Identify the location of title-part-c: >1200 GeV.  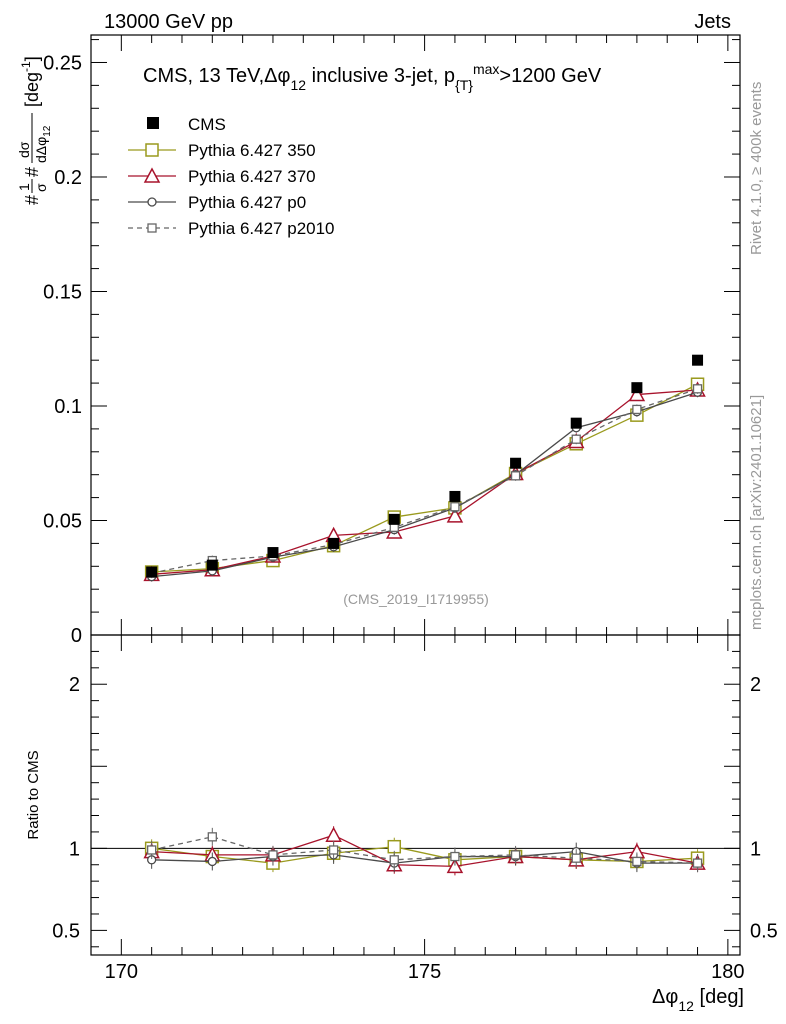
(550, 76).